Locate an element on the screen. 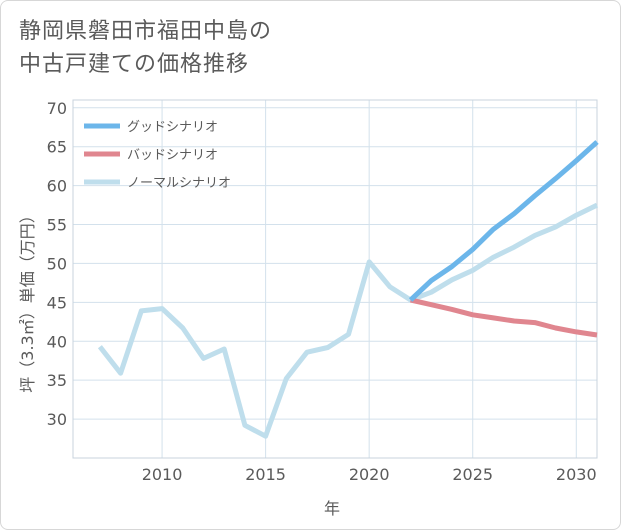 Image resolution: width=621 pixels, height=530 pixels. x-tick-label-2015: 2015 is located at coordinates (265, 474).